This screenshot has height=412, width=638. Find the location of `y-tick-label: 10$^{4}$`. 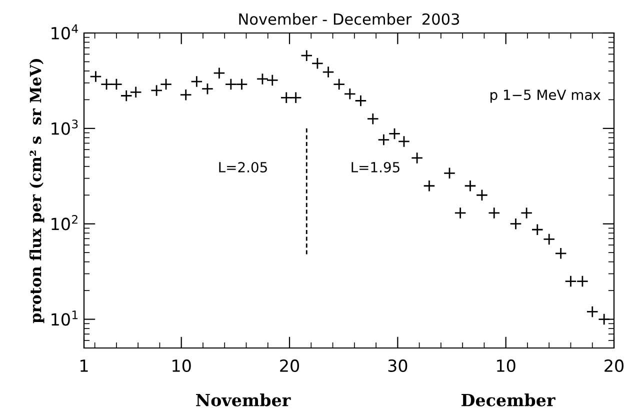

y-tick-label: 10$^{4}$ is located at coordinates (65, 32).